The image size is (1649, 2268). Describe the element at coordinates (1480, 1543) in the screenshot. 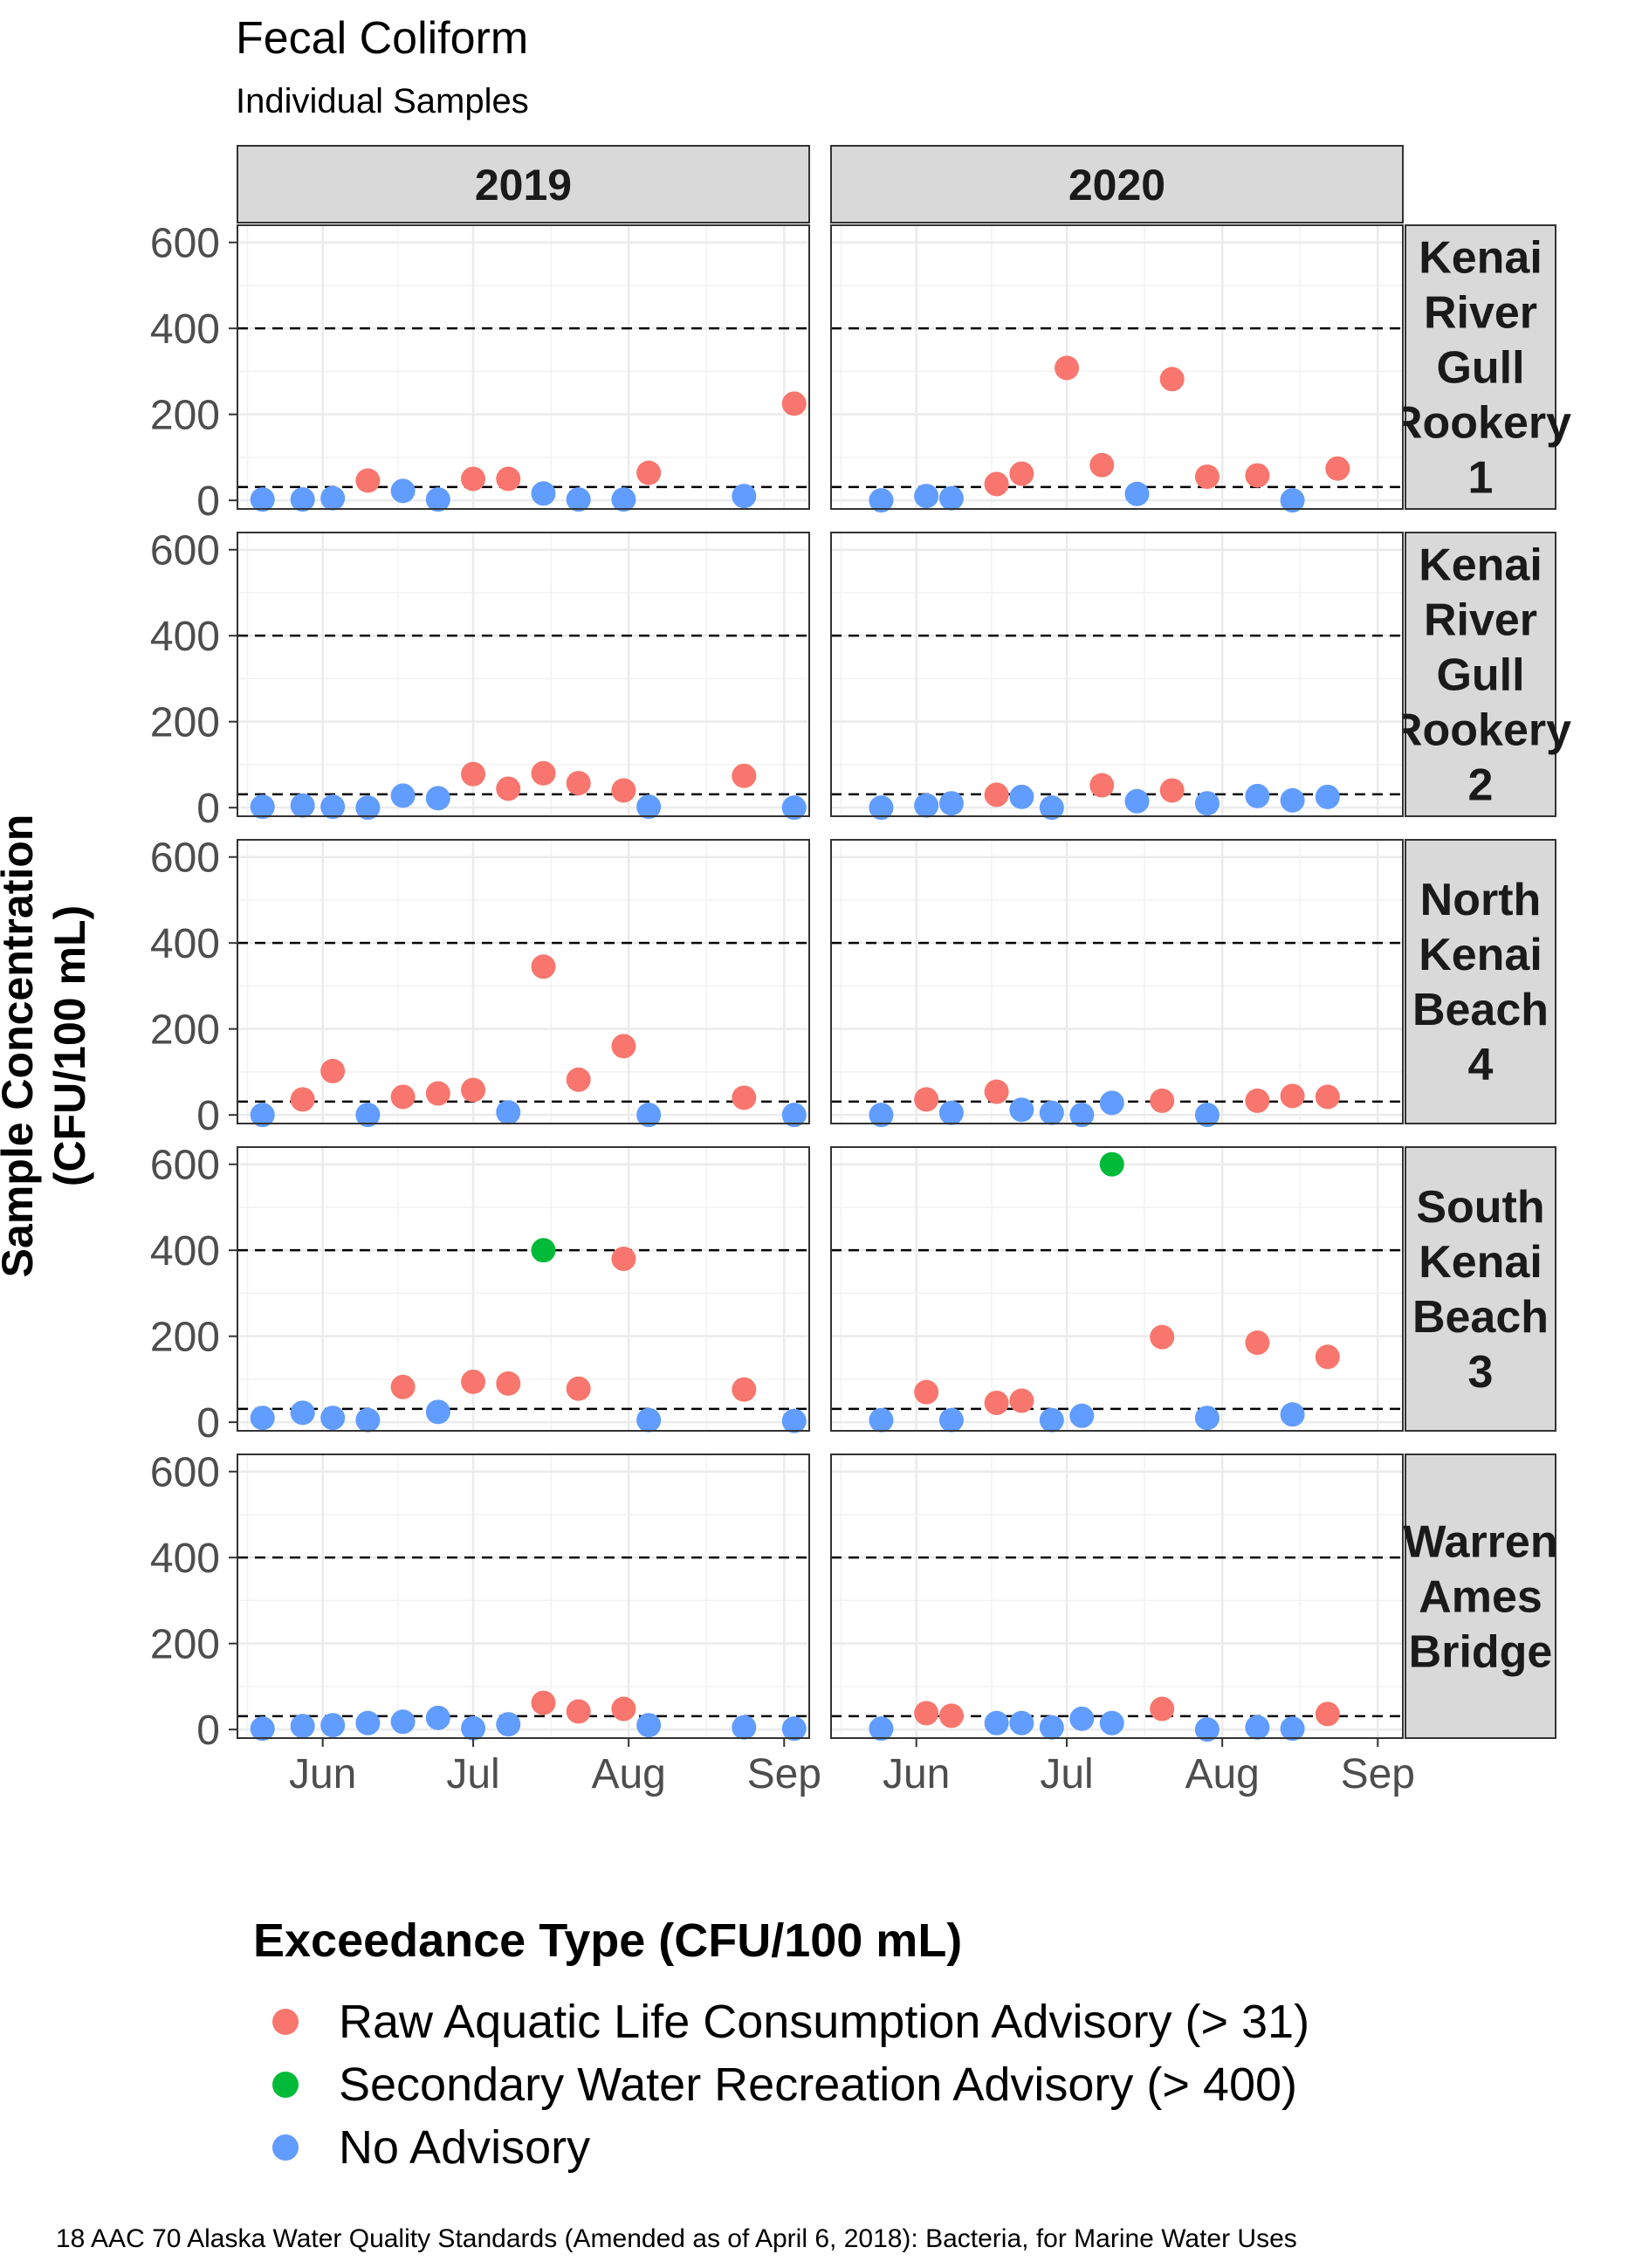

I see `row-label-line: Warren` at that location.